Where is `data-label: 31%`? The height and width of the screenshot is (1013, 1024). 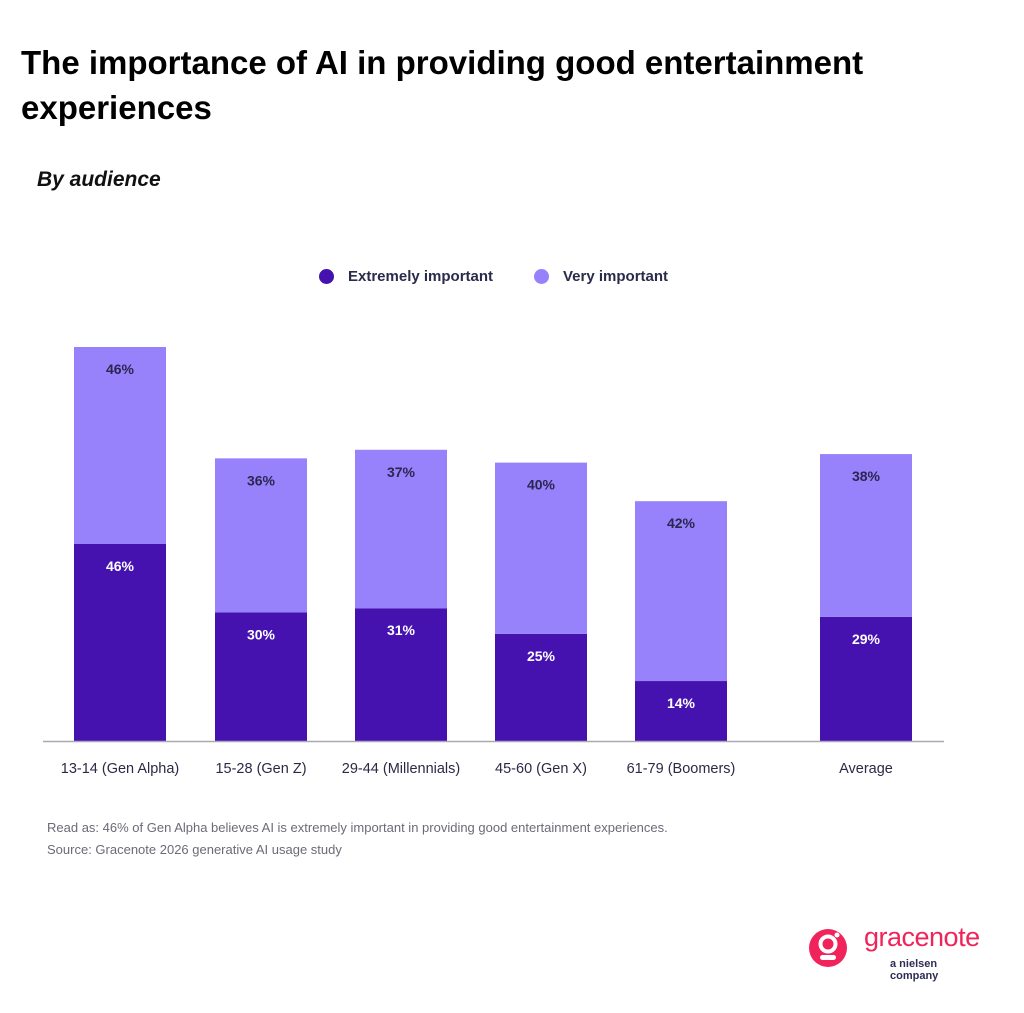 data-label: 31% is located at coordinates (401, 630).